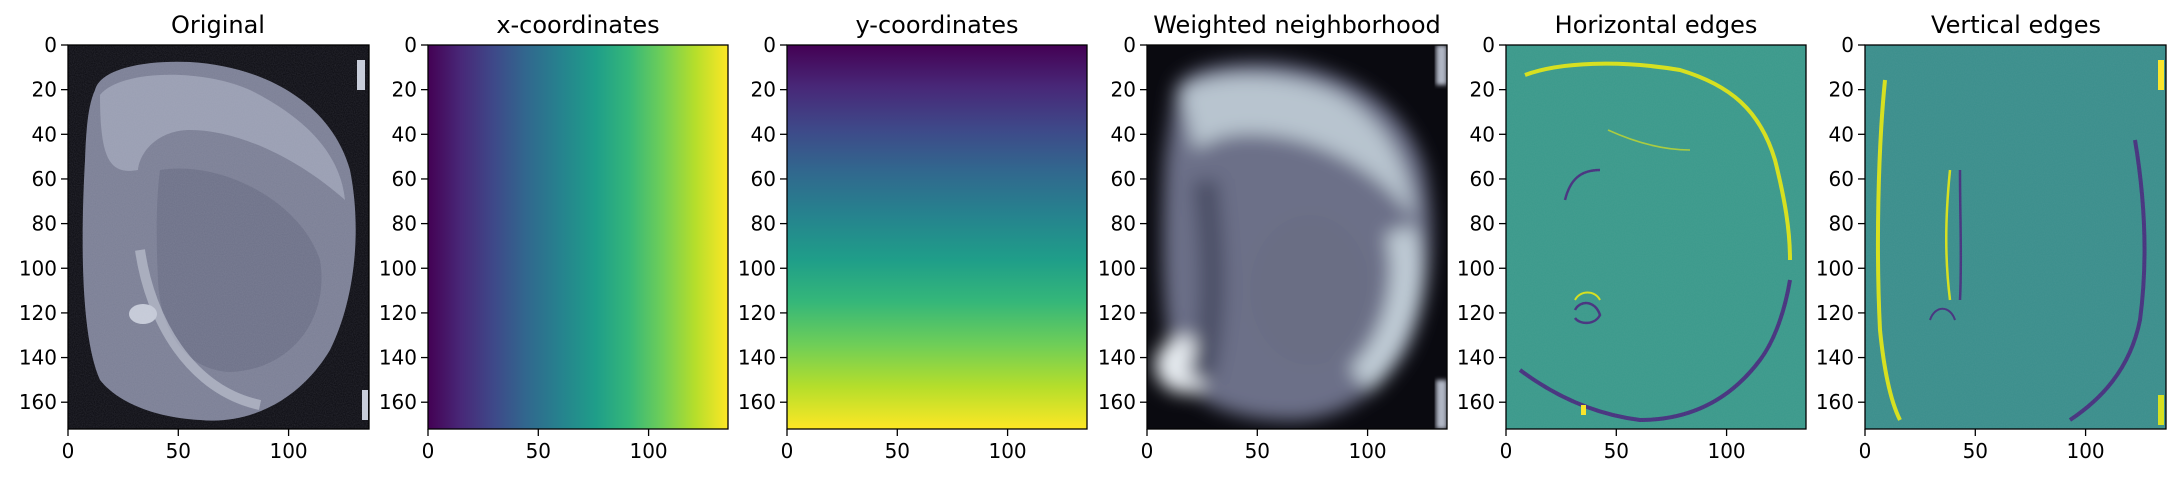 This screenshot has height=479, width=2176. I want to click on panel-title: Original, so click(218, 25).